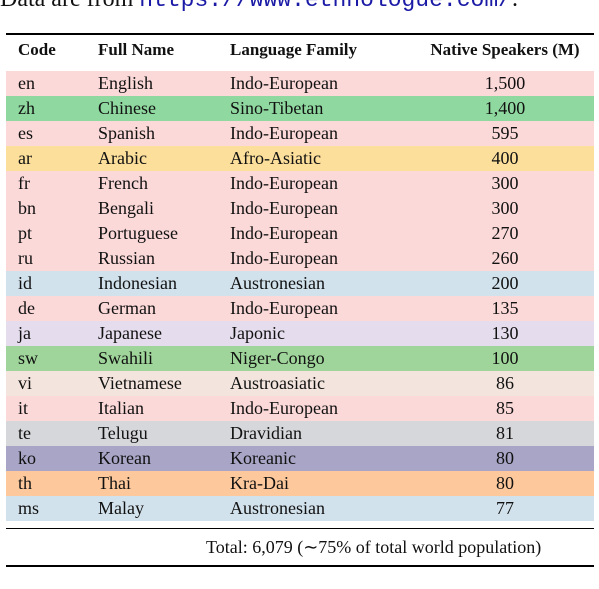 This screenshot has width=599, height=589. Describe the element at coordinates (121, 508) in the screenshot. I see `cell: Malay` at that location.